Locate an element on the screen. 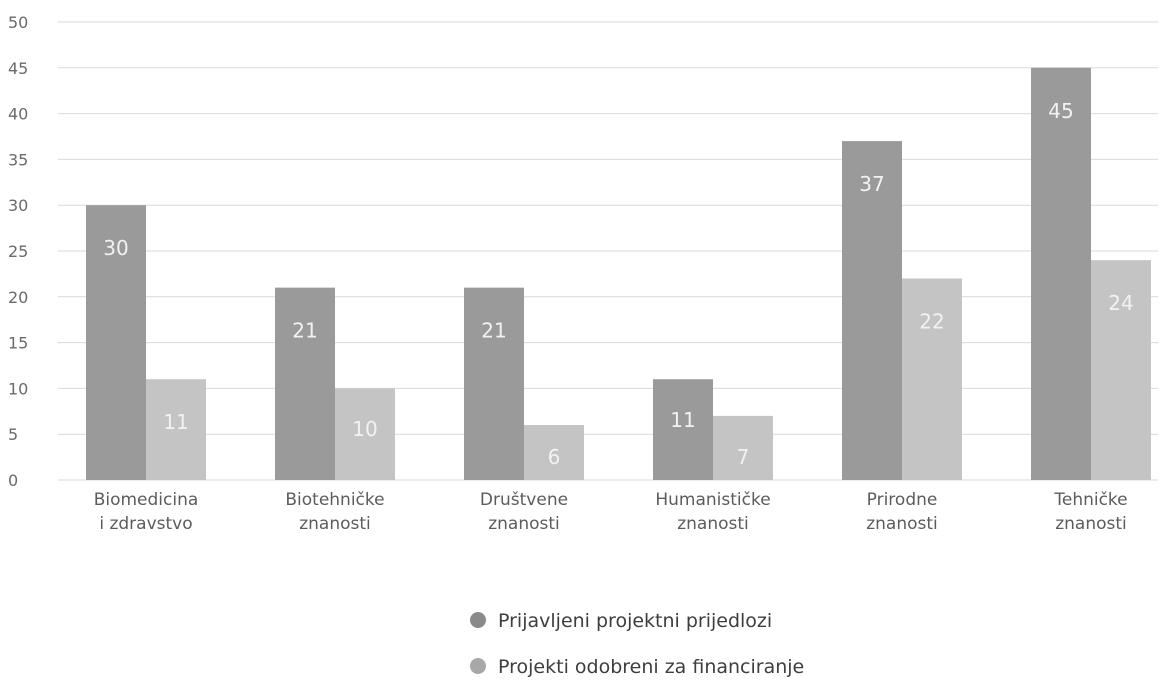 The height and width of the screenshot is (681, 1173). data-label: 6 is located at coordinates (554, 457).